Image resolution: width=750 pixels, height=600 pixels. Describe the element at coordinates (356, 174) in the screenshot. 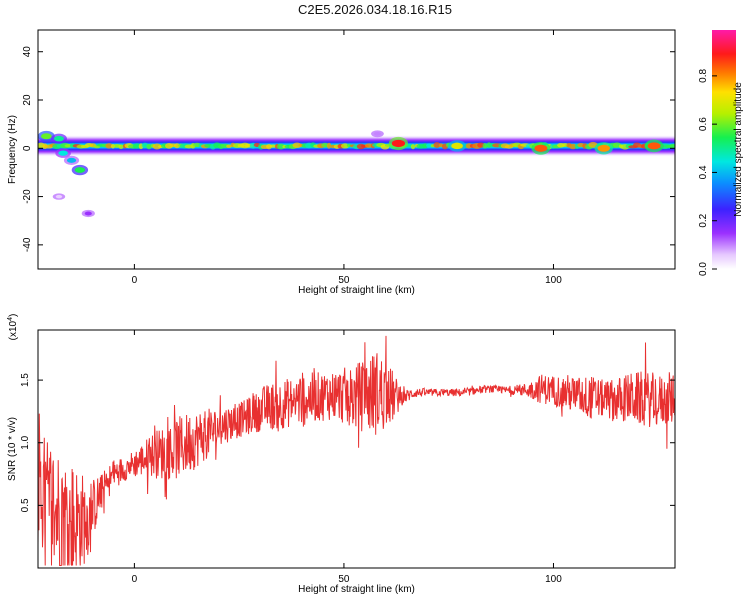

I see `spectrogram-plot-area` at that location.